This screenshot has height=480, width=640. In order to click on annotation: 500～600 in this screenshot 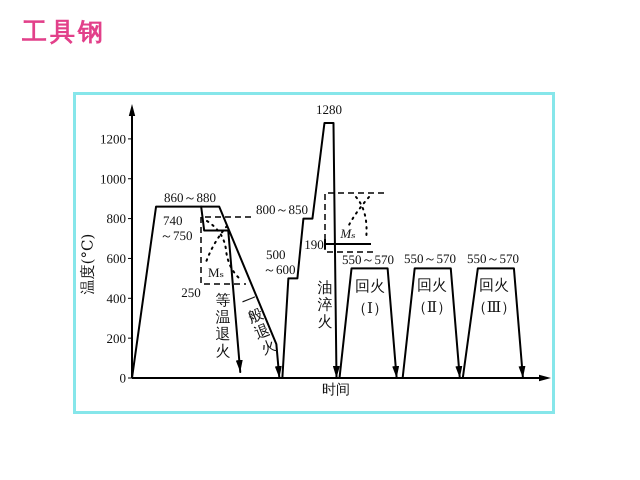, I will do `click(279, 262)`.